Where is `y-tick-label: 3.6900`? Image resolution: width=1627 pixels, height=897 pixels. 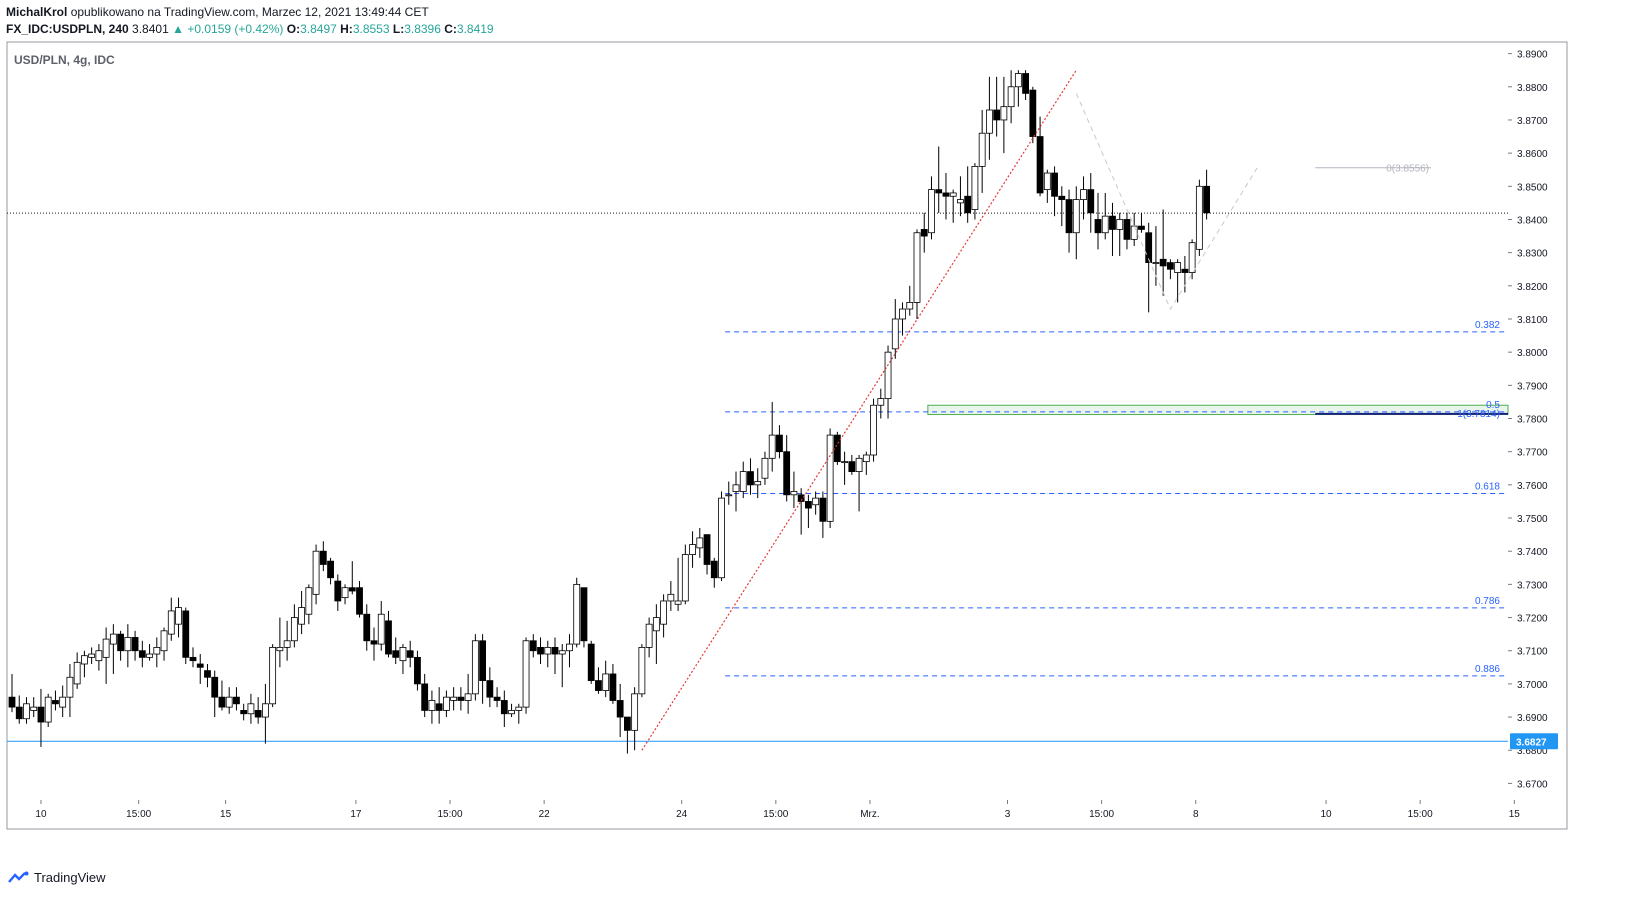 y-tick-label: 3.6900 is located at coordinates (1532, 718).